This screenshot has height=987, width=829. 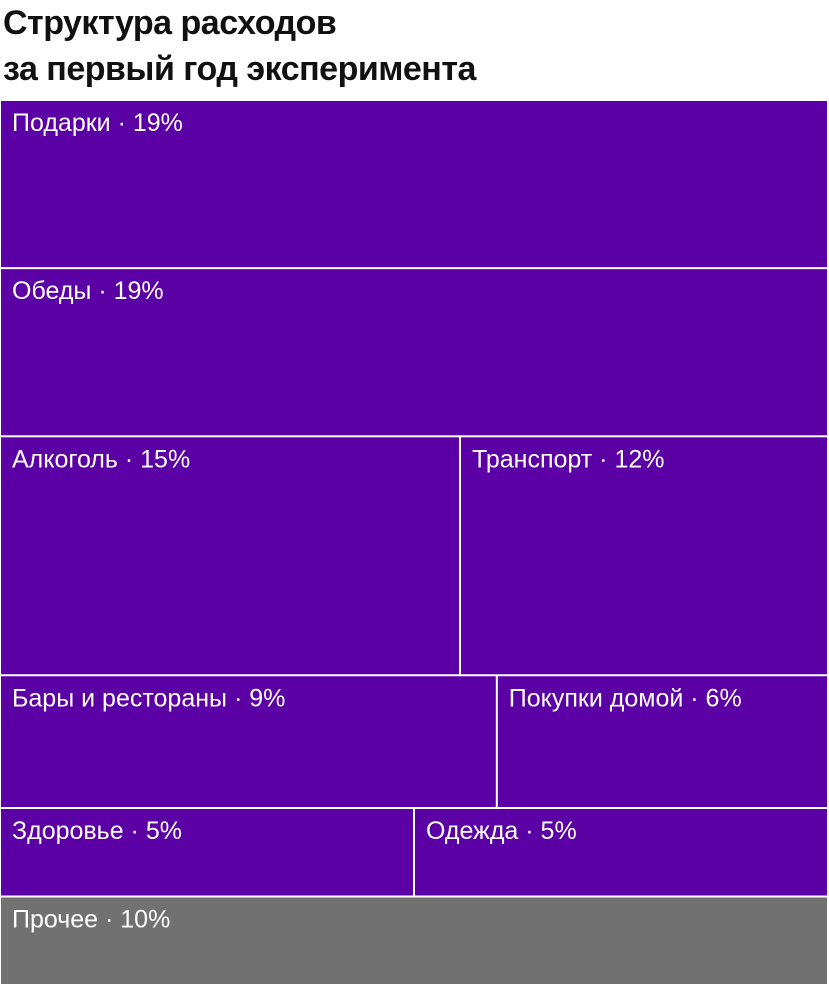 I want to click on treemap-label-3: Транспорт · 12%, so click(x=568, y=459).